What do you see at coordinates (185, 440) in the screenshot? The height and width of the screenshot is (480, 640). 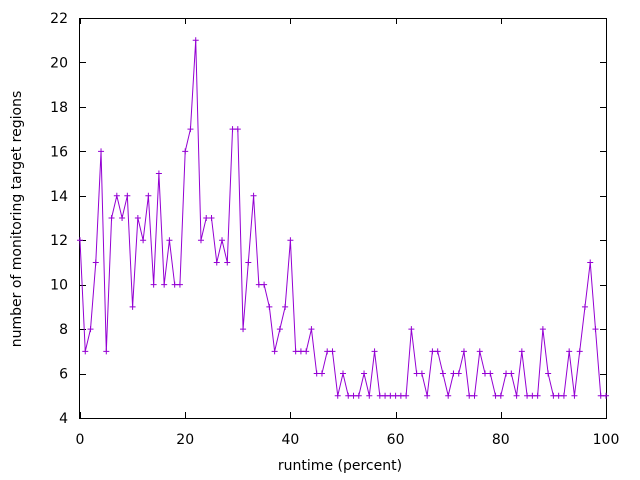 I see `x-tick-label: 20` at bounding box center [185, 440].